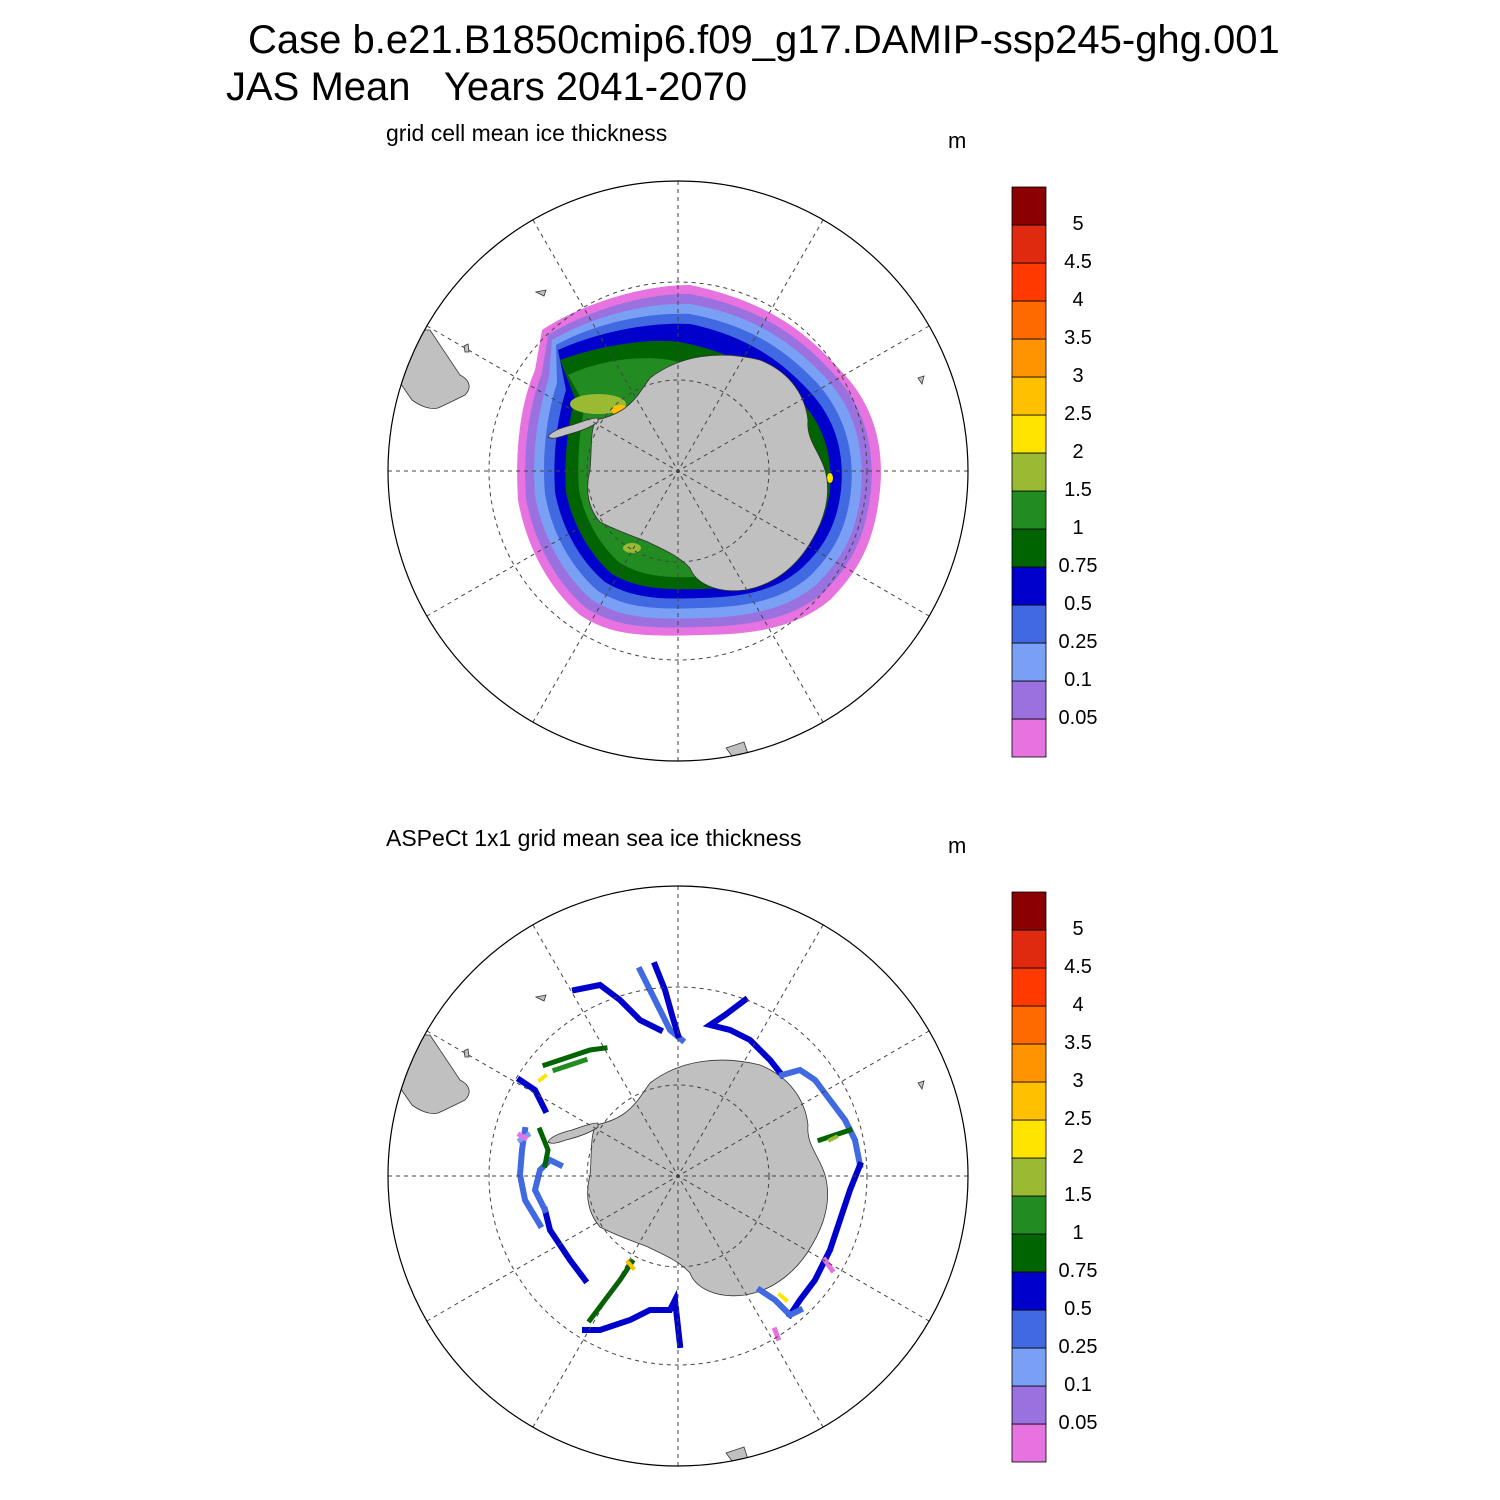 The height and width of the screenshot is (1500, 1500). What do you see at coordinates (595, 87) in the screenshot?
I see `years-label: Years 2041-2070` at bounding box center [595, 87].